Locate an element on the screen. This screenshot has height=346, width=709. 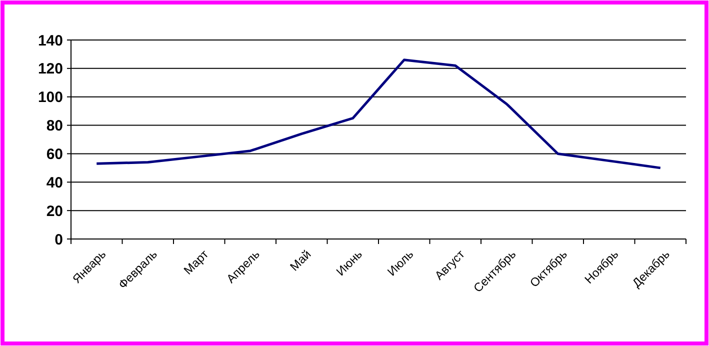
y-tick-label: 60 is located at coordinates (54, 154).